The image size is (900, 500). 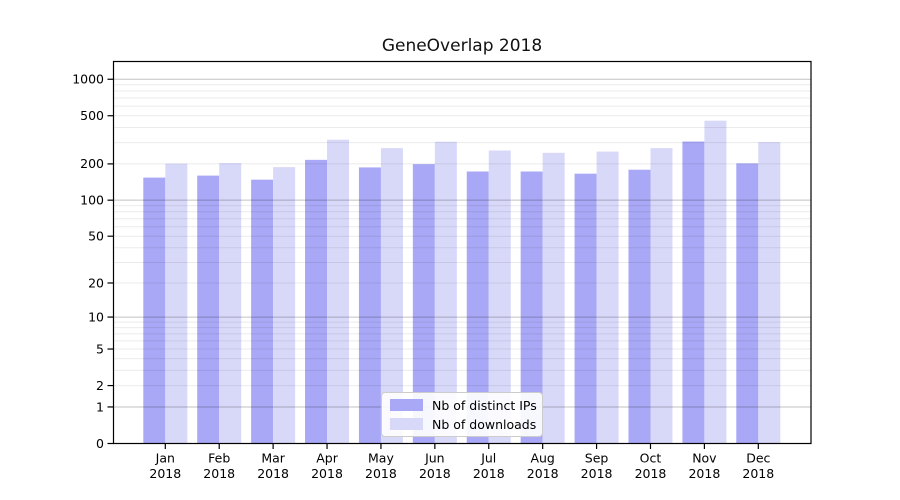 I want to click on bar-ips-sep-2018, so click(x=585, y=308).